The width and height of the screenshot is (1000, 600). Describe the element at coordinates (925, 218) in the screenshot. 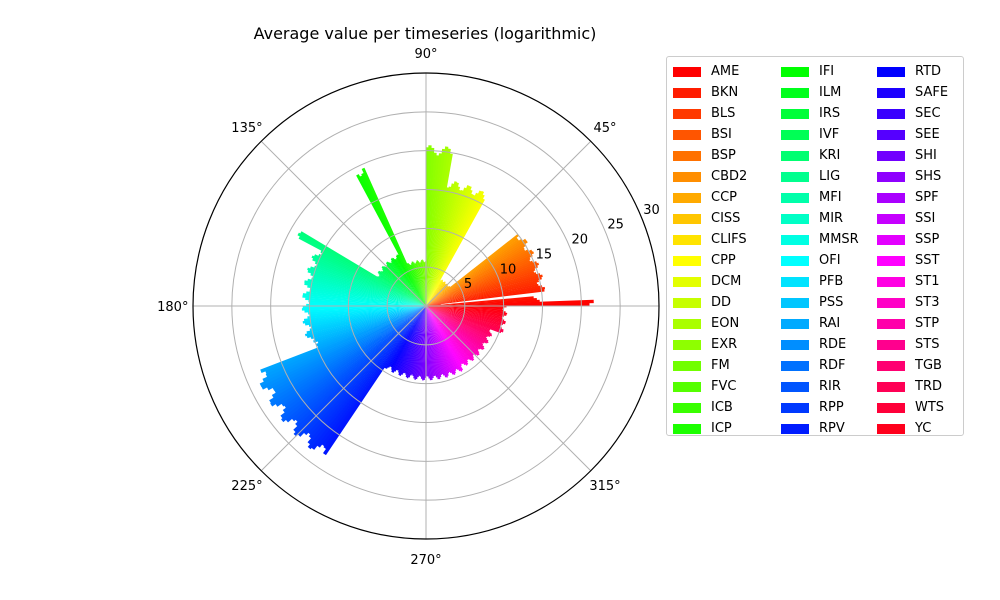

I see `legend-label: SSI` at that location.